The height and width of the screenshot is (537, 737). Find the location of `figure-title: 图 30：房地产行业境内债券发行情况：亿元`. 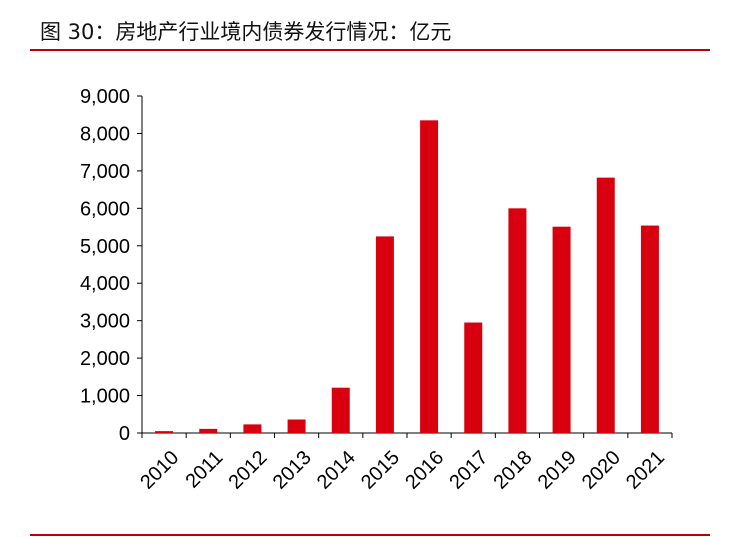

figure-title: 图 30：房地产行业境内债券发行情况：亿元 is located at coordinates (246, 32).